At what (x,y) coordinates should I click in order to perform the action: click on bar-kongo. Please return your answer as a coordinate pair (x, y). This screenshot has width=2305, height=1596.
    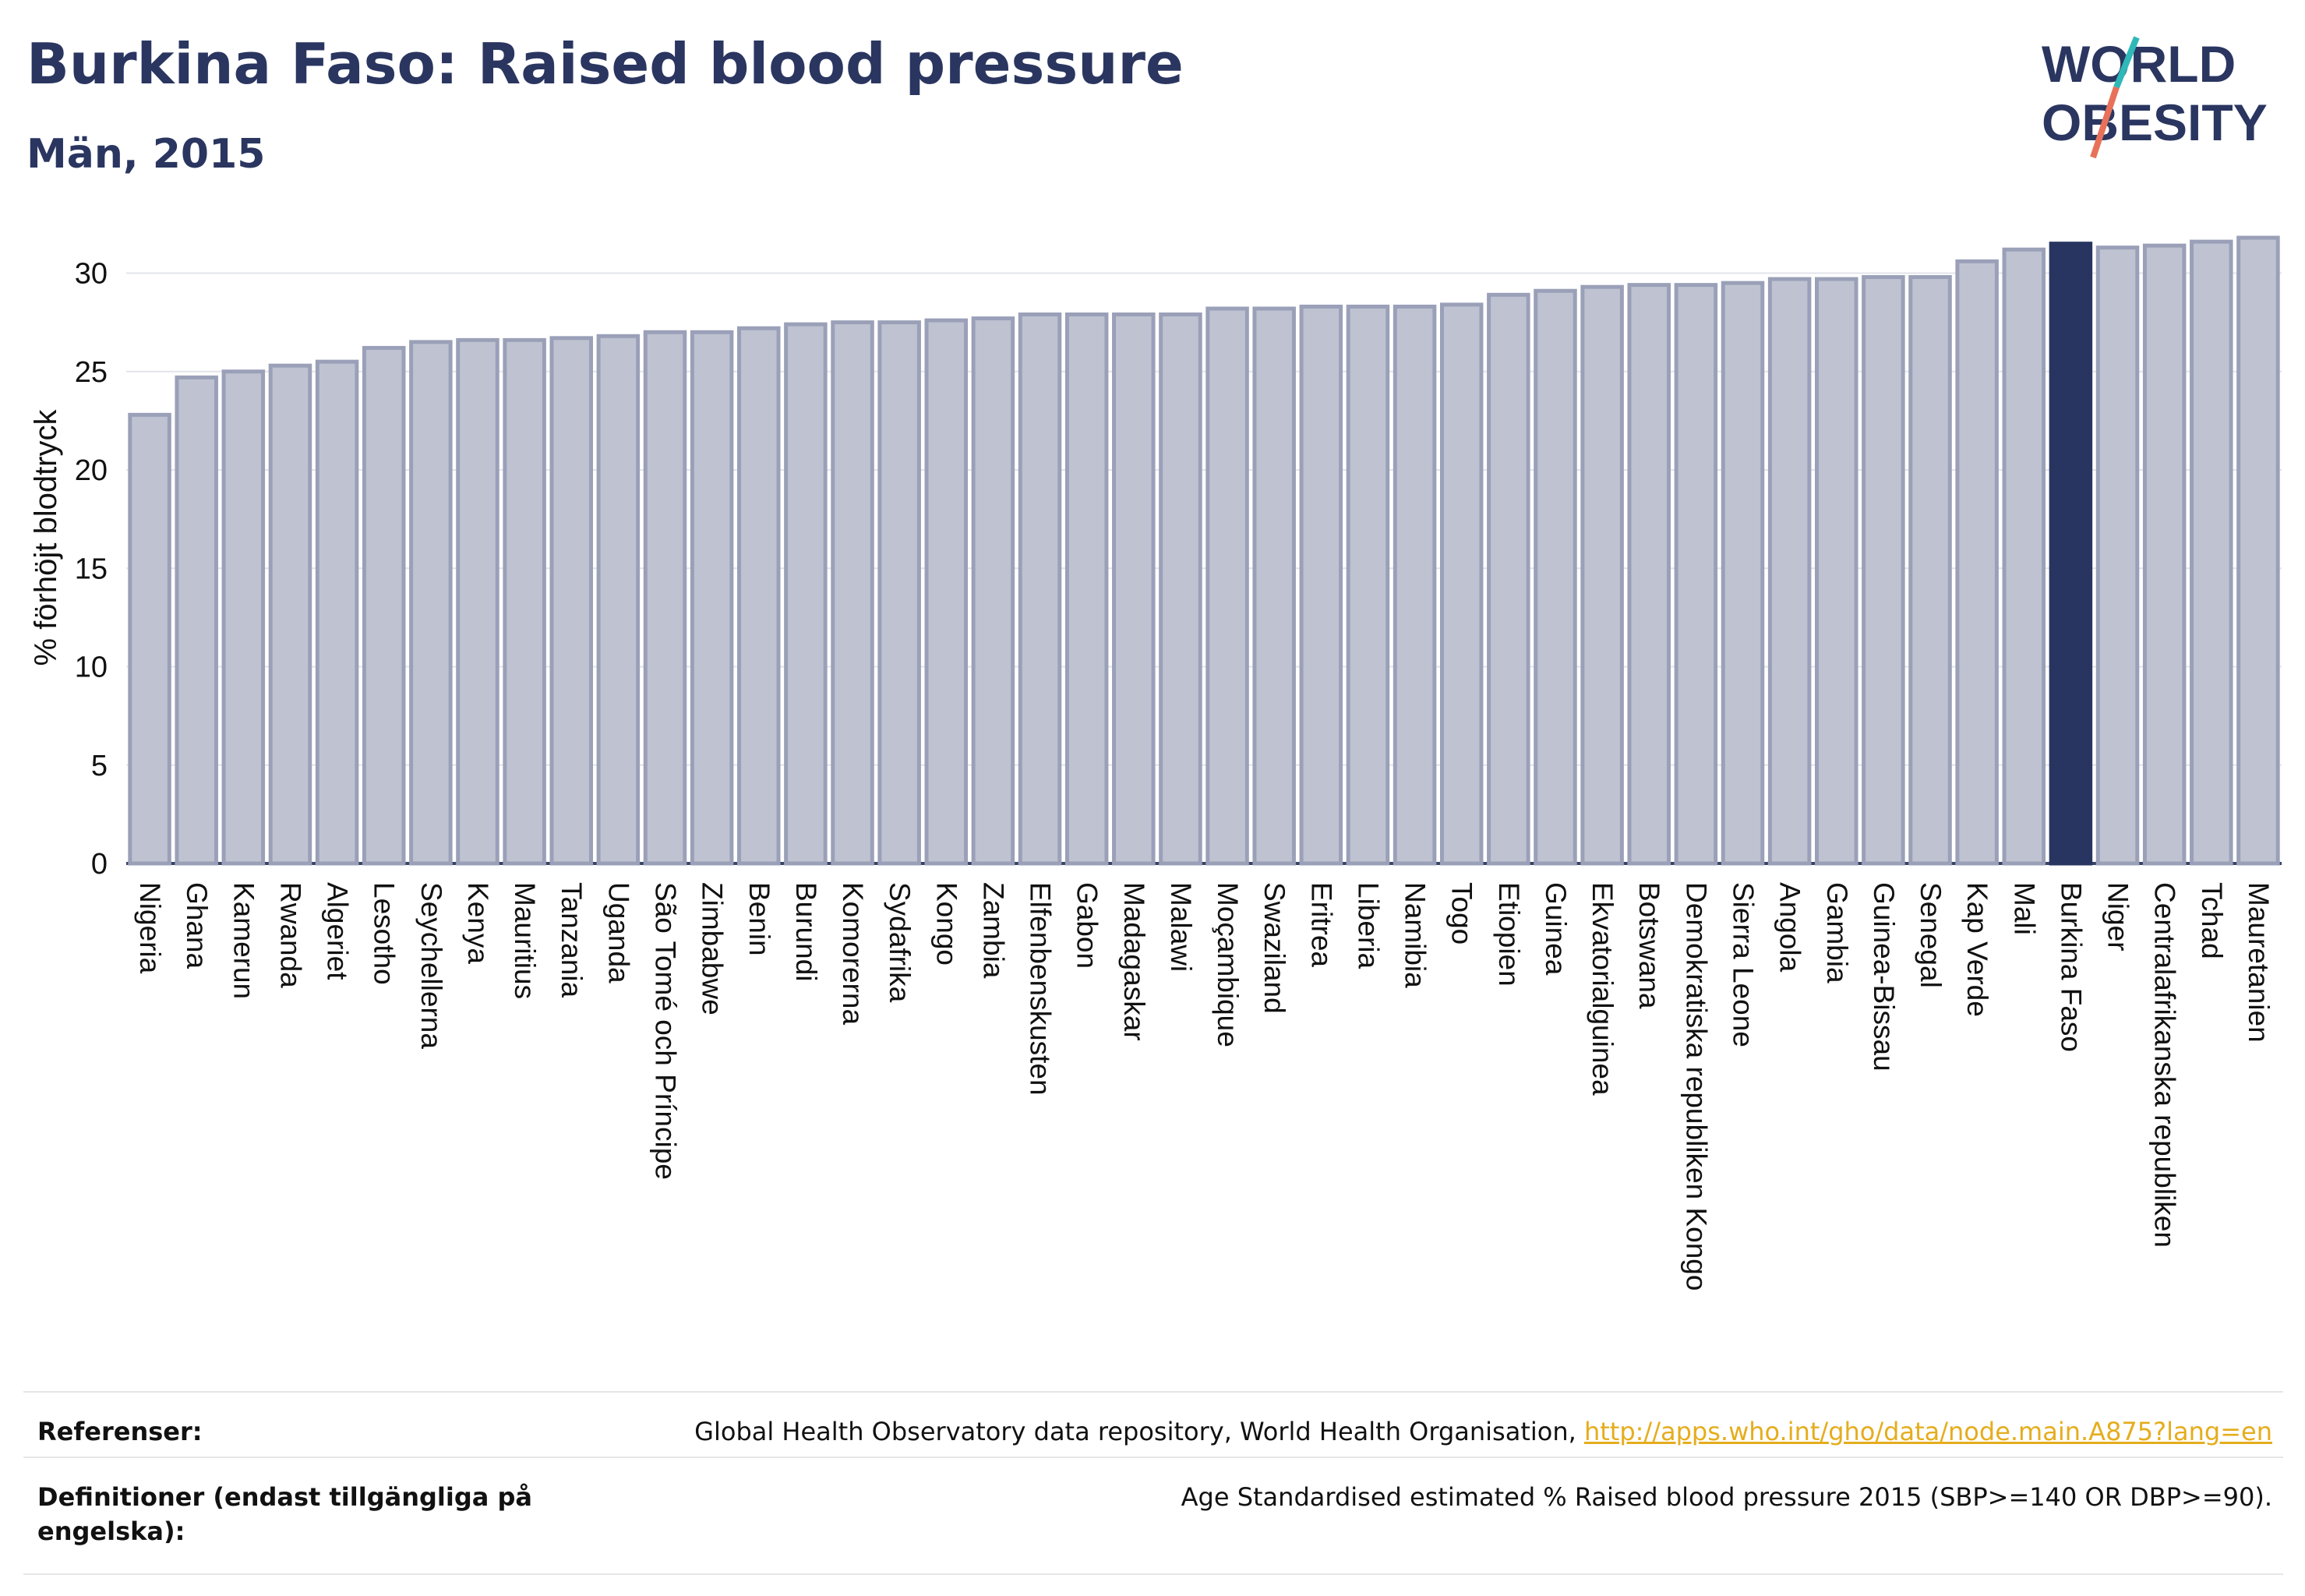
    Looking at the image, I should click on (946, 592).